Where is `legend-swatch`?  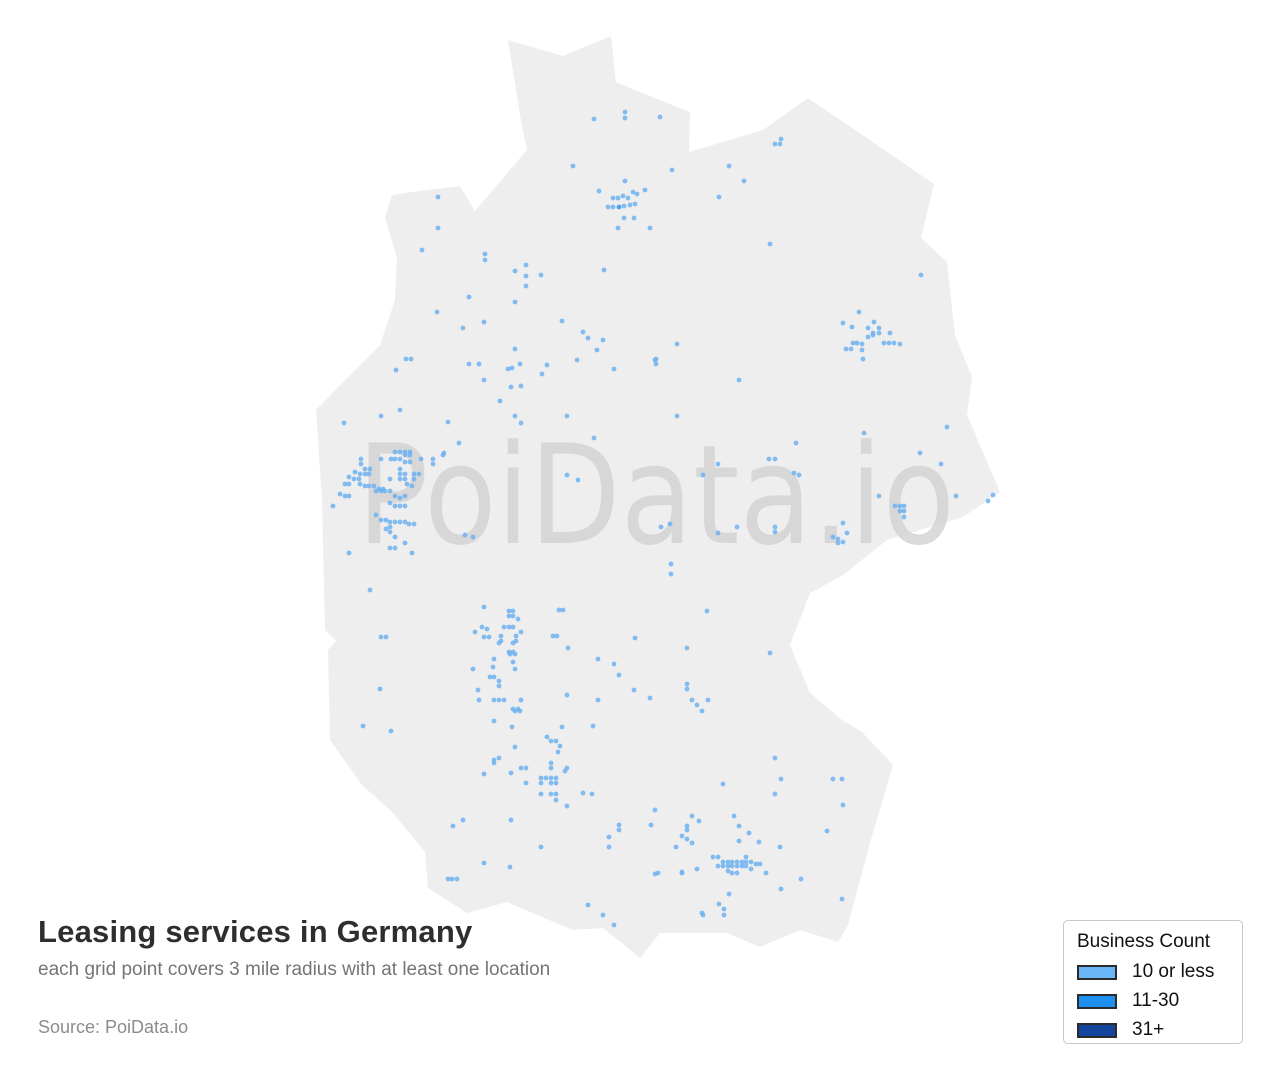
legend-swatch is located at coordinates (1097, 1030).